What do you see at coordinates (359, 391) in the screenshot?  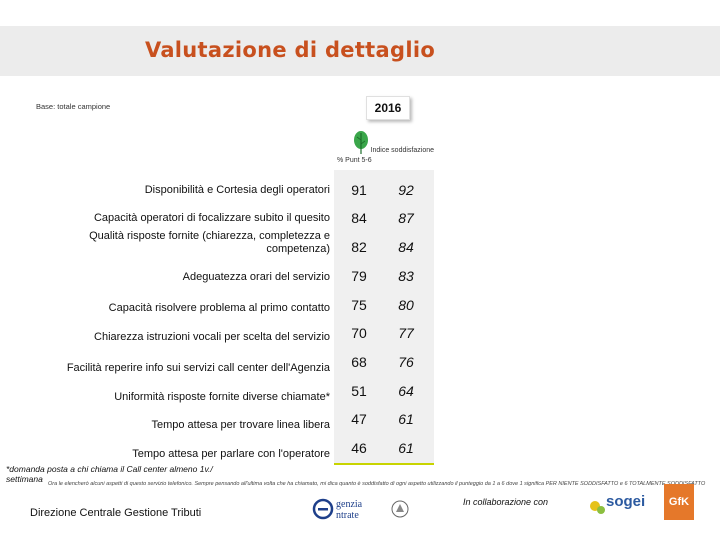 I see `row-pct: 51` at bounding box center [359, 391].